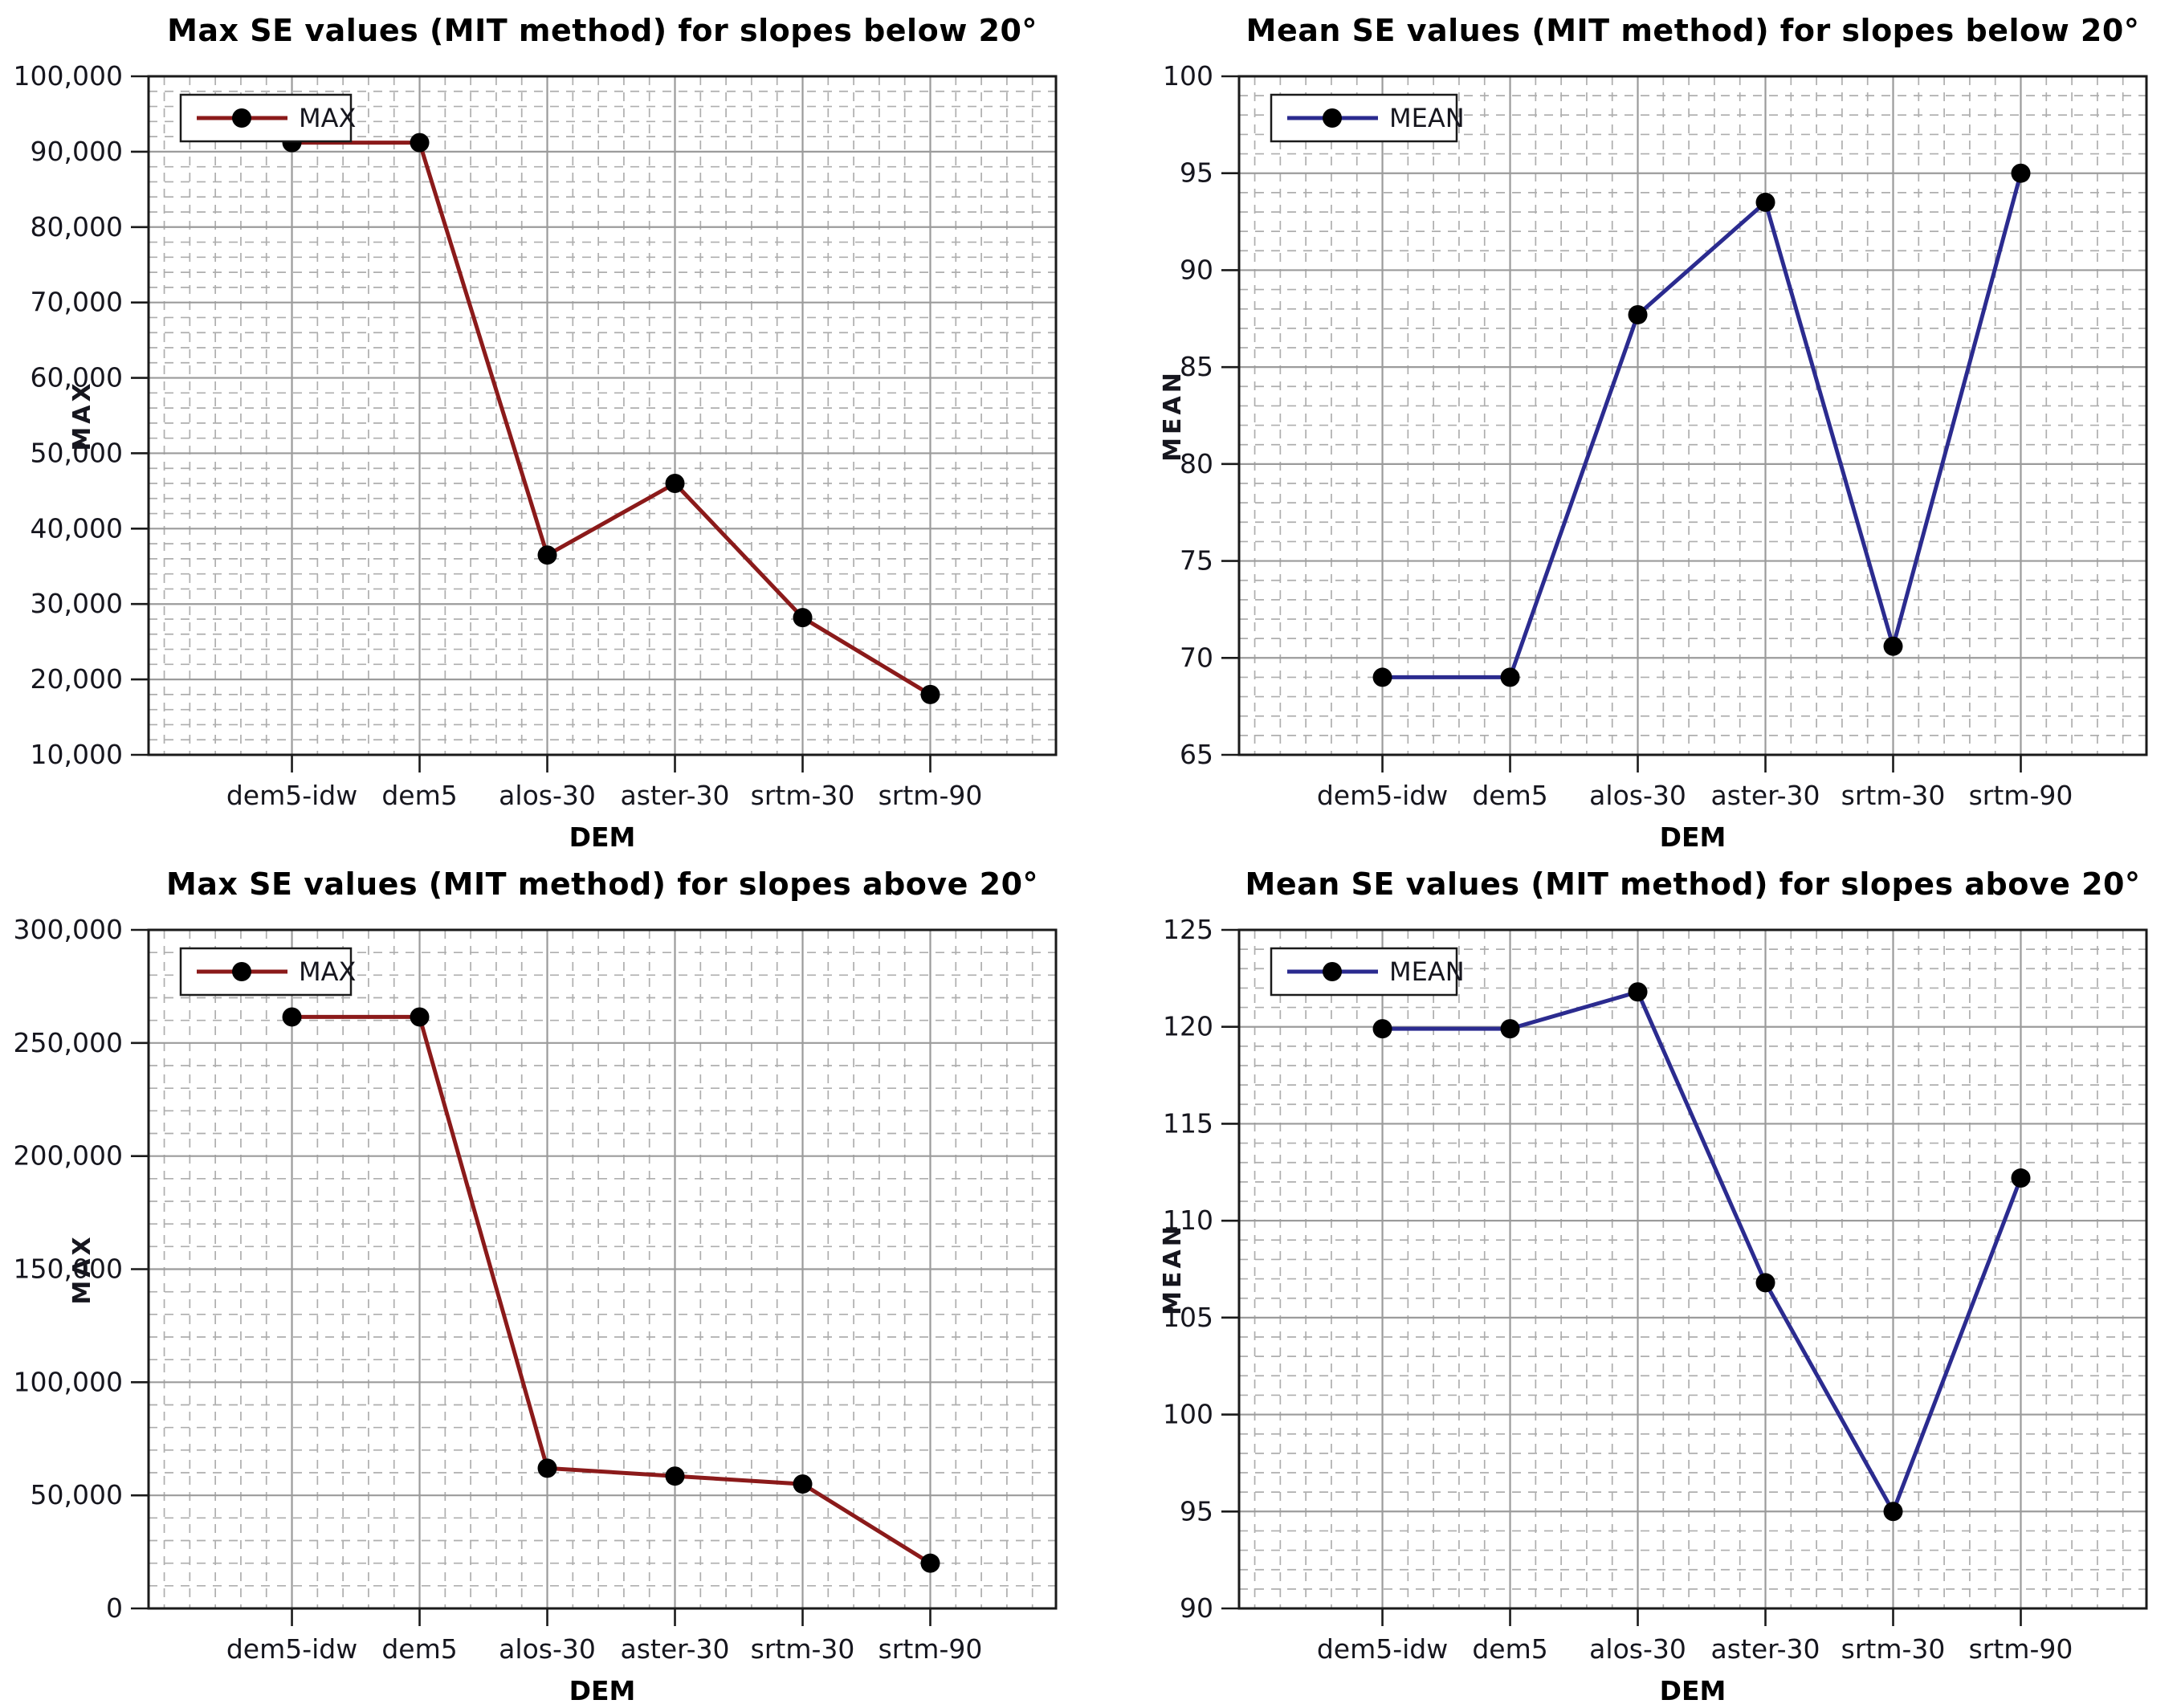  Describe the element at coordinates (1382, 795) in the screenshot. I see `x-tick-label: dem5-idw` at that location.